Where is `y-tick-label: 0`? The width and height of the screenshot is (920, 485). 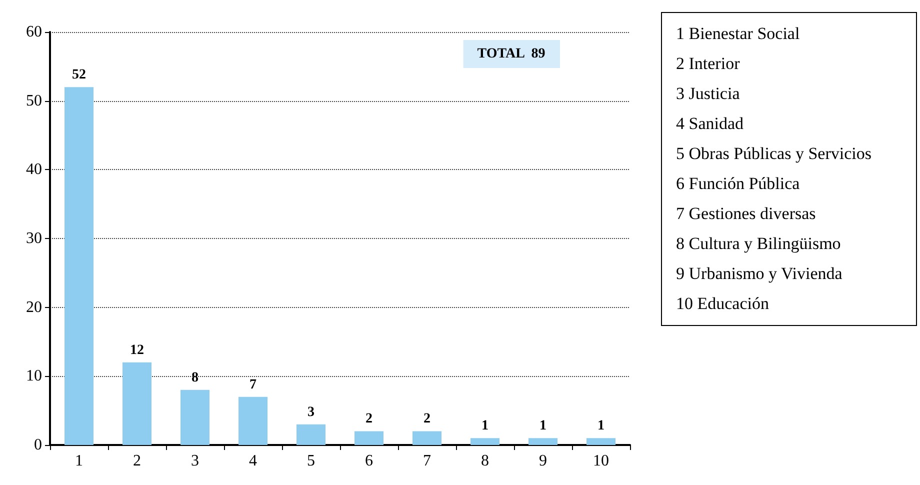
y-tick-label: 0 is located at coordinates (38, 445).